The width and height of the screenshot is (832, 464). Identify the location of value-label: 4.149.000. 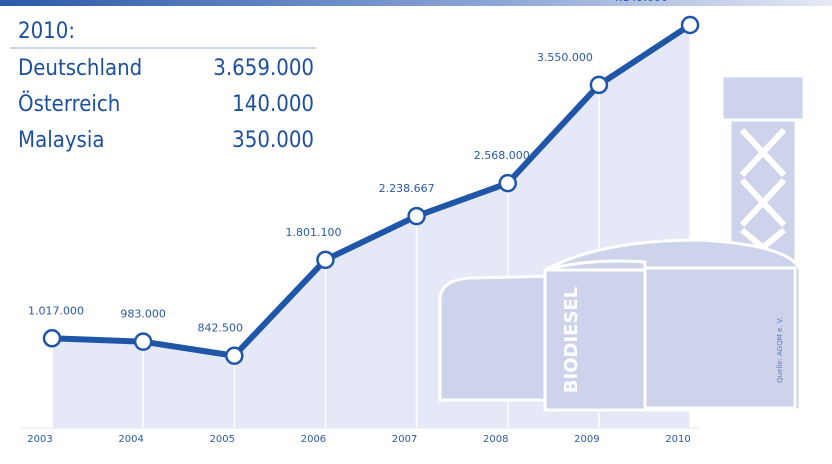
(640, 2).